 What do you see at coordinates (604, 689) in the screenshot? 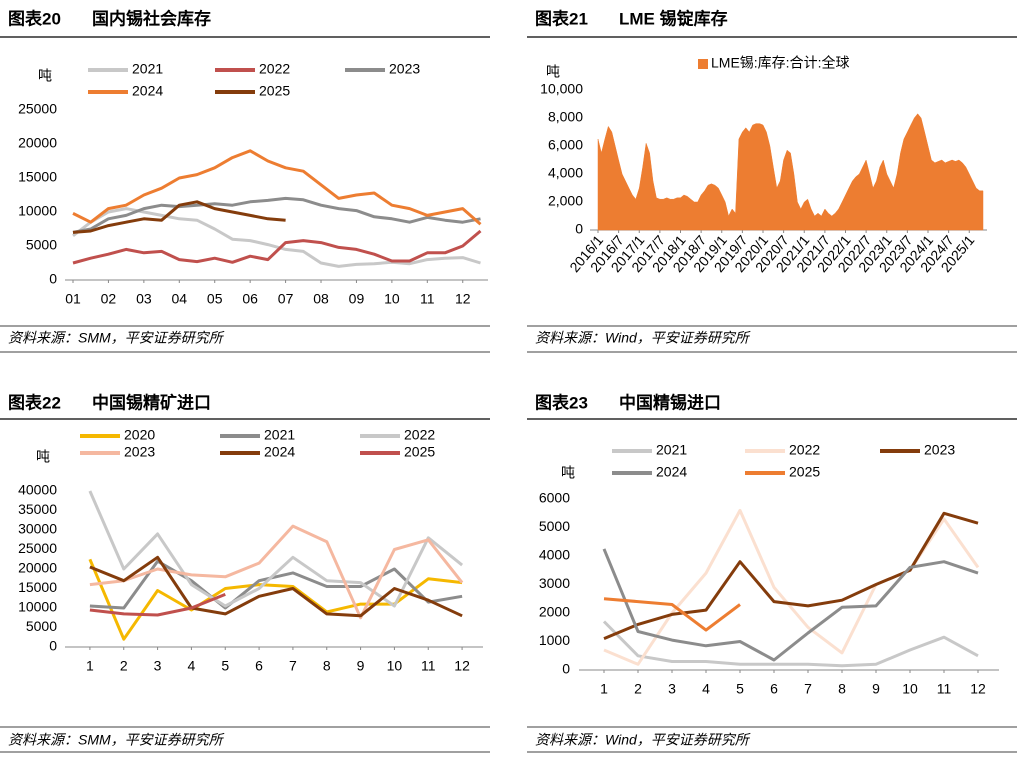
I see `x-tick-label: 1` at bounding box center [604, 689].